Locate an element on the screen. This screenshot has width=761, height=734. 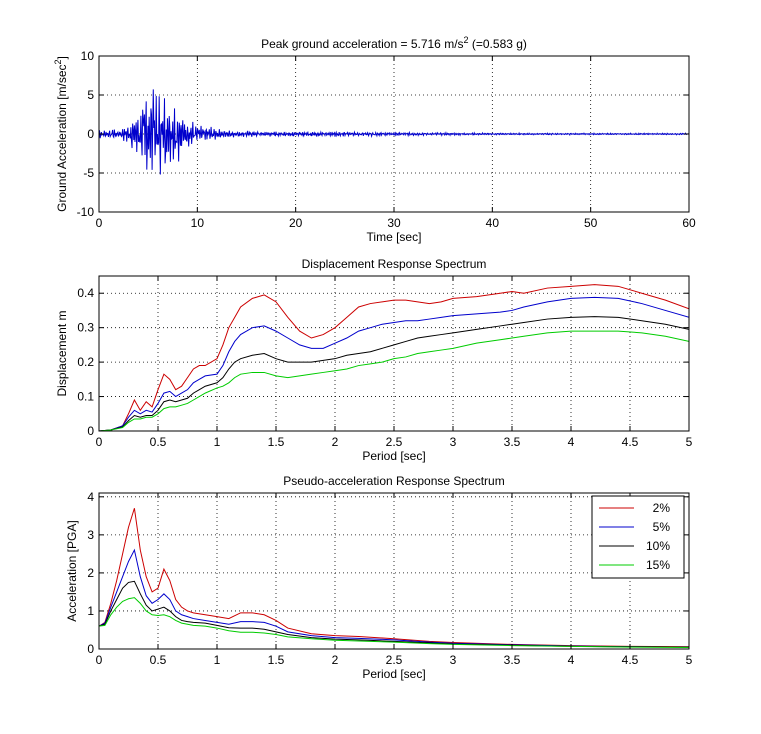
y-tick-label: 4 is located at coordinates (90, 497).